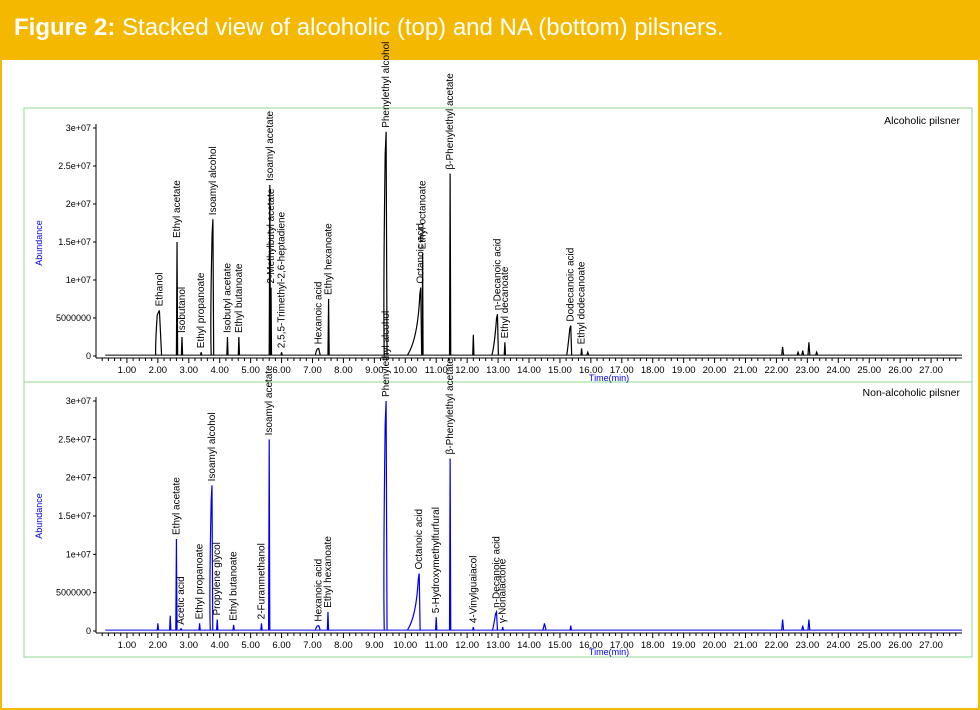  Describe the element at coordinates (158, 370) in the screenshot. I see `x-tick-label: 2.00` at that location.